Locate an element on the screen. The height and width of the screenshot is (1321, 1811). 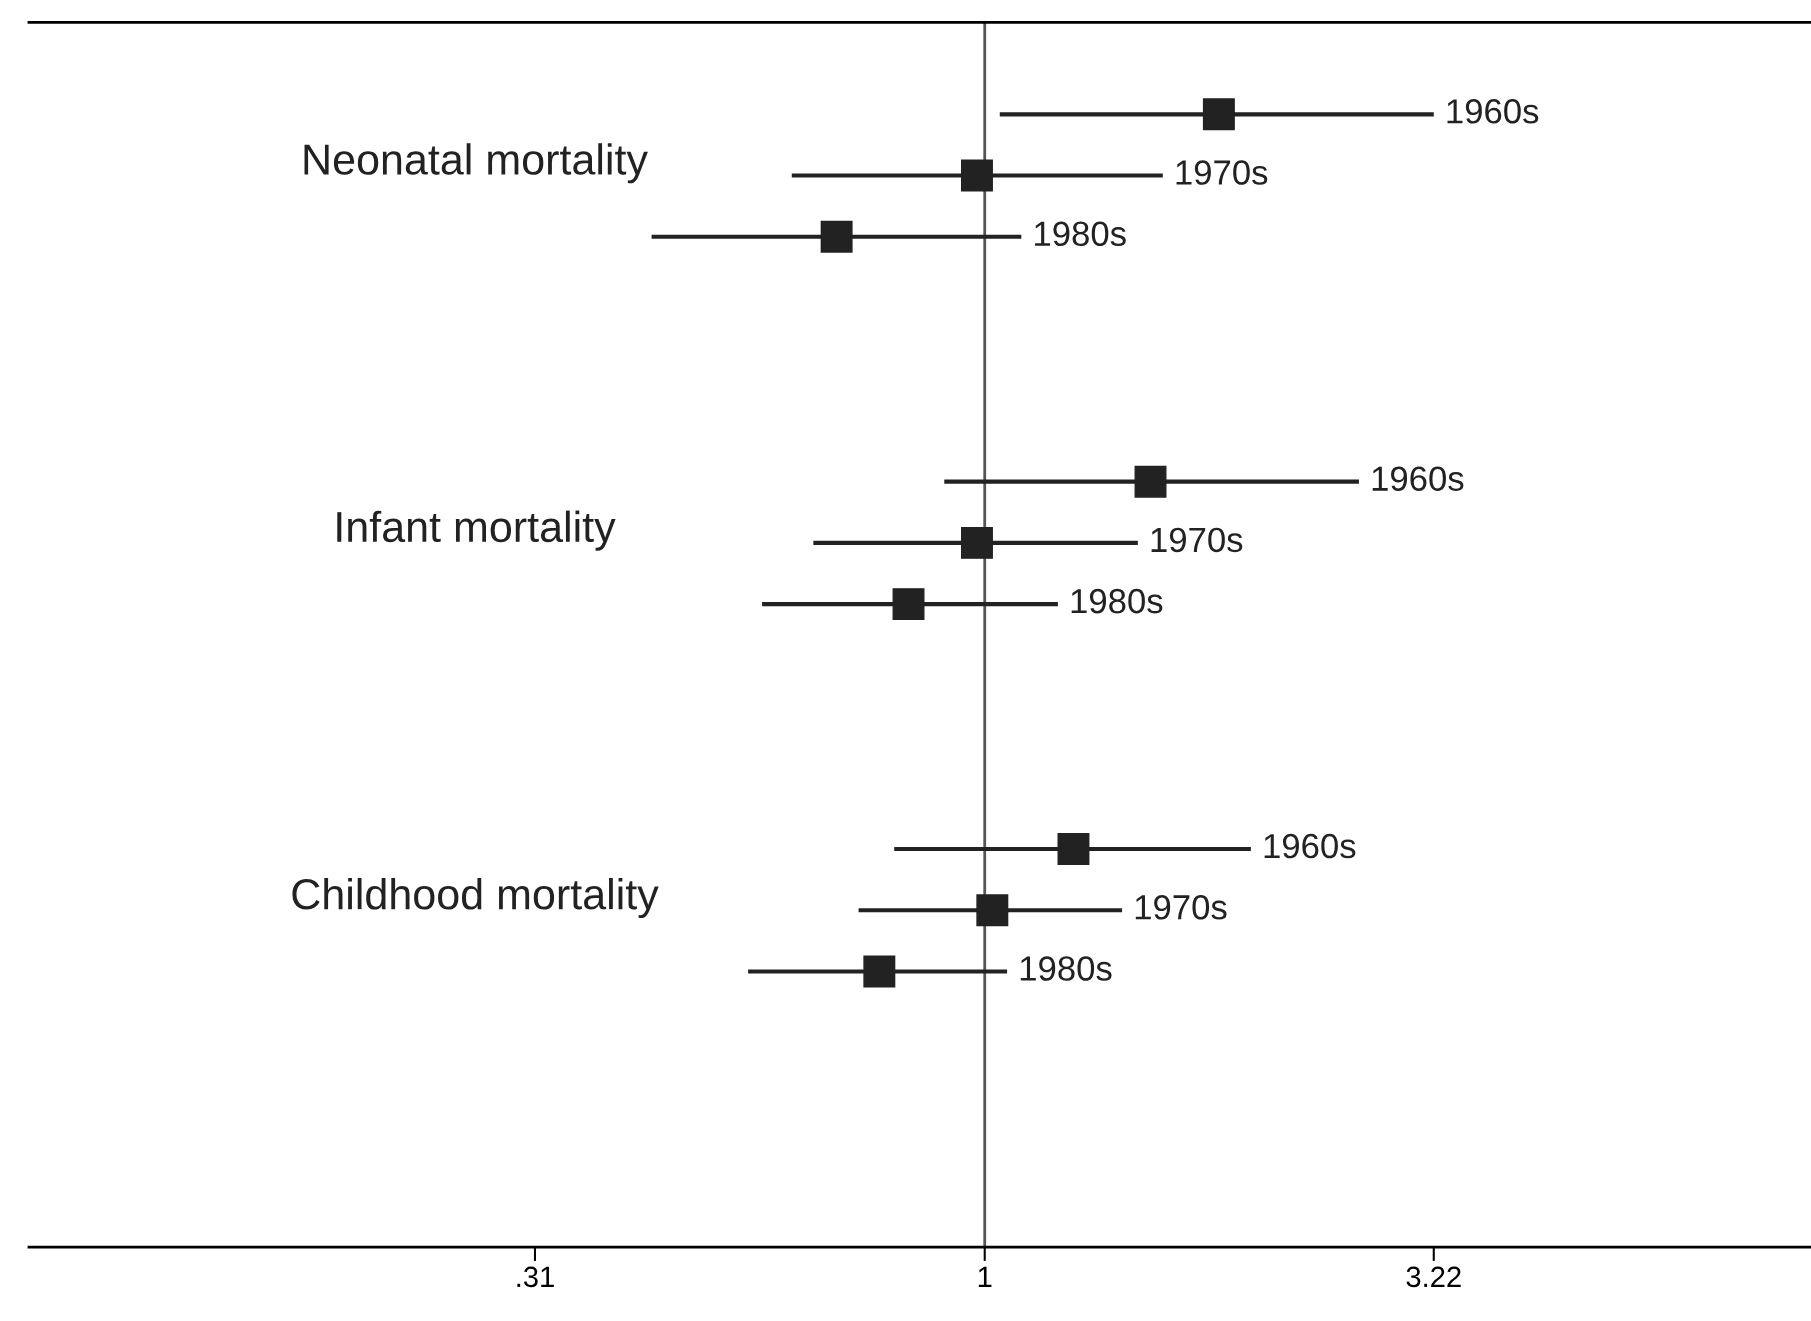
annotation: Infant mortality is located at coordinates (476, 530).